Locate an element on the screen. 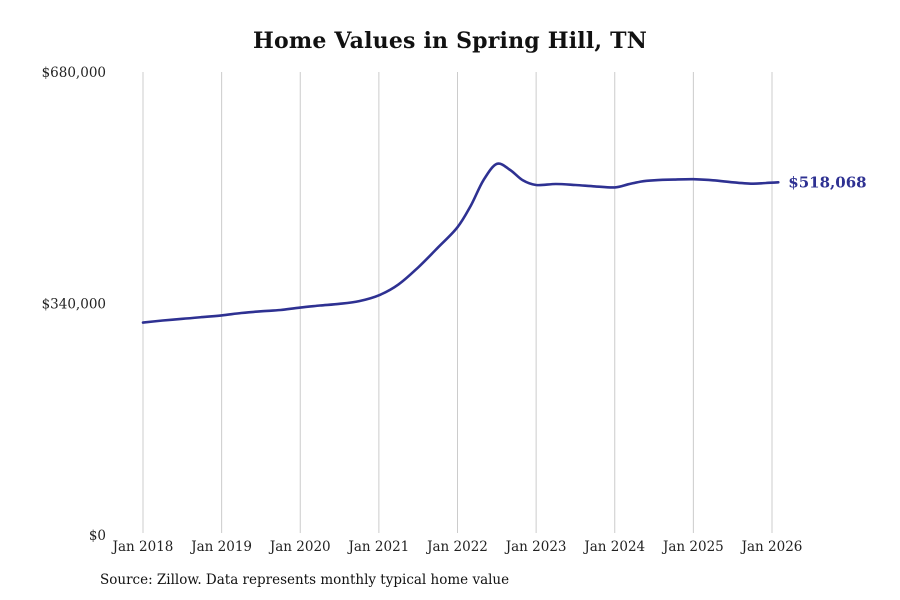  x-axis-tick-label: Jan 2022 is located at coordinates (456, 547).